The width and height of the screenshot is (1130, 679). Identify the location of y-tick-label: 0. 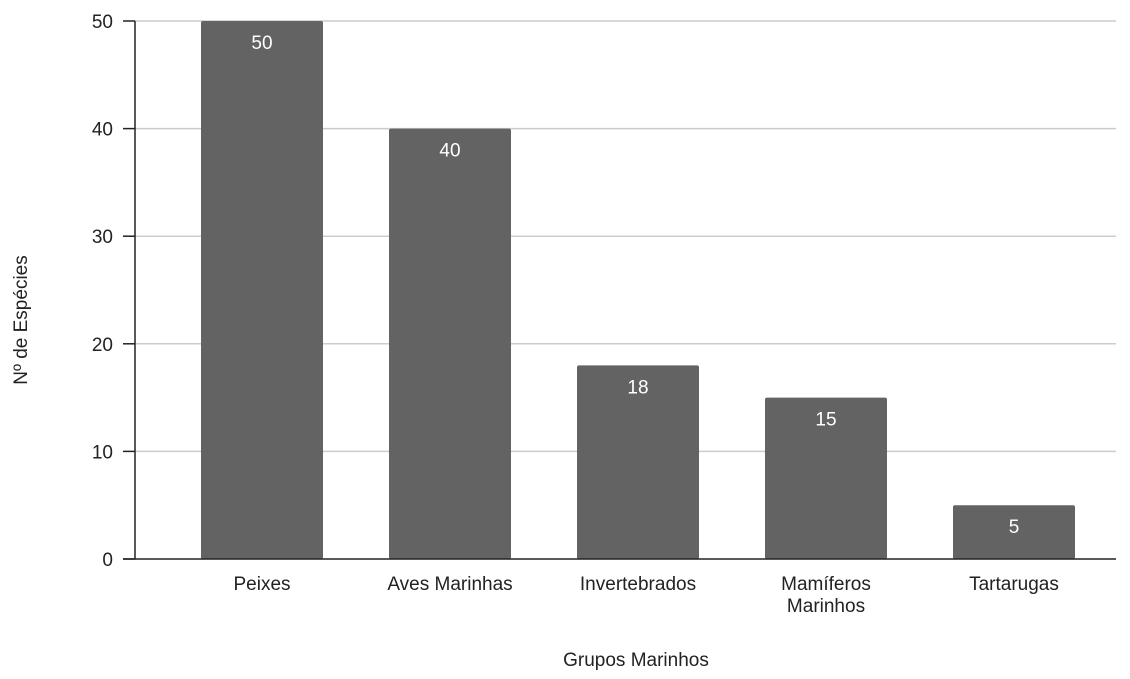
(107, 560).